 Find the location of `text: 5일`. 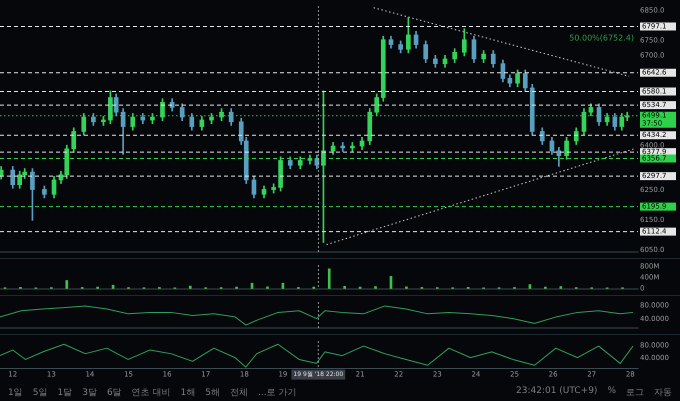

text: 5일 is located at coordinates (40, 393).